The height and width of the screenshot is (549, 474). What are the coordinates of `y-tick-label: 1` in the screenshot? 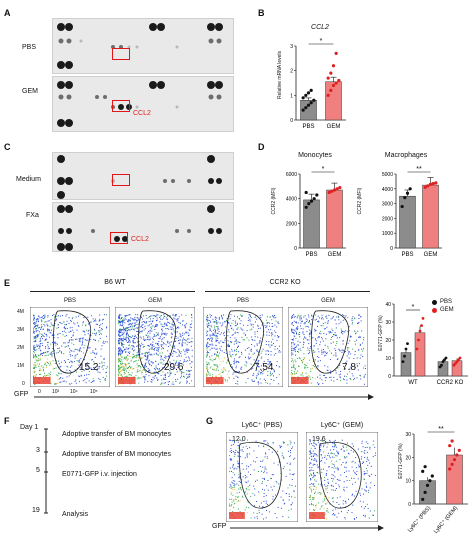 It's located at (291, 96).